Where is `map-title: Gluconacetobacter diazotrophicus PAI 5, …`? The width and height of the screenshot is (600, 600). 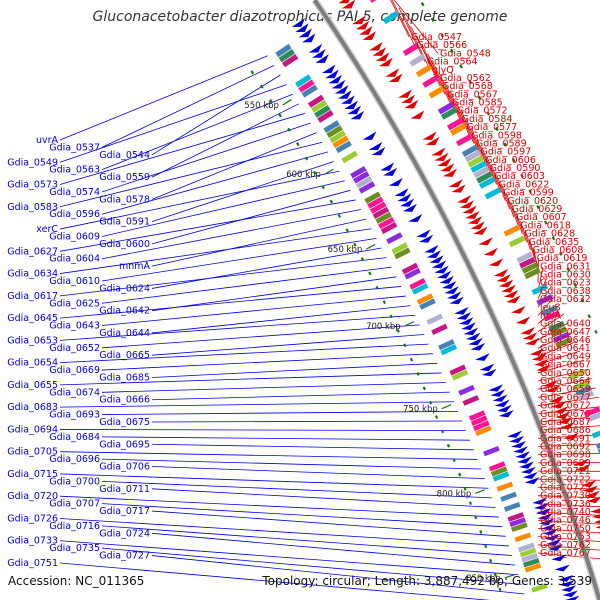
map-title: Gluconacetobacter diazotrophicus PAI 5, … is located at coordinates (300, 17).